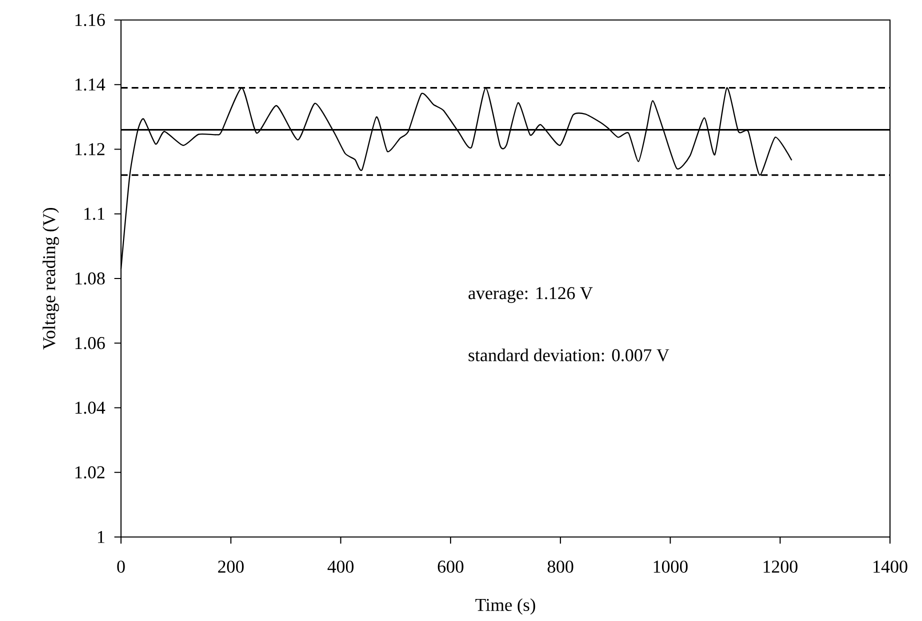  I want to click on x-tick-label: 800, so click(561, 566).